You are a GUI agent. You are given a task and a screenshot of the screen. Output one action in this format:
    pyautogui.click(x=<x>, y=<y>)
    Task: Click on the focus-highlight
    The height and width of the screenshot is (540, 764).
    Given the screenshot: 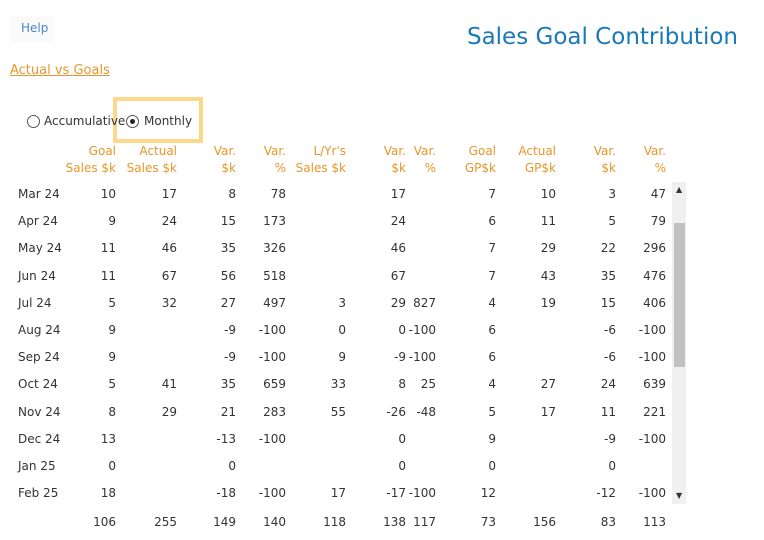 What is the action you would take?
    pyautogui.click(x=158, y=120)
    